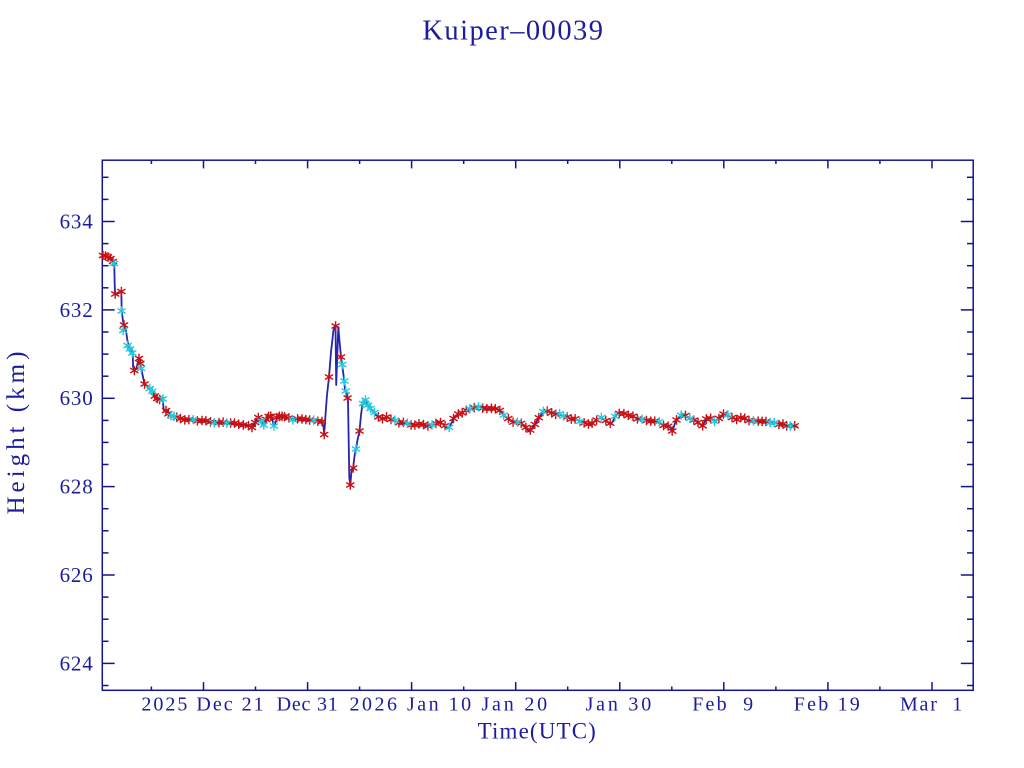  I want to click on svg-text: Height (km), so click(16, 431).